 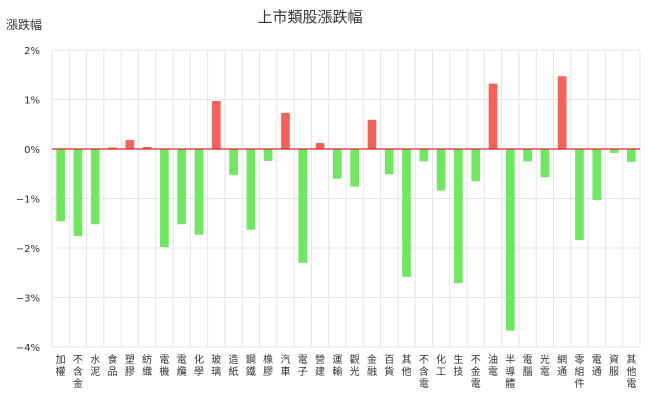 I want to click on bar-電機, so click(x=164, y=198).